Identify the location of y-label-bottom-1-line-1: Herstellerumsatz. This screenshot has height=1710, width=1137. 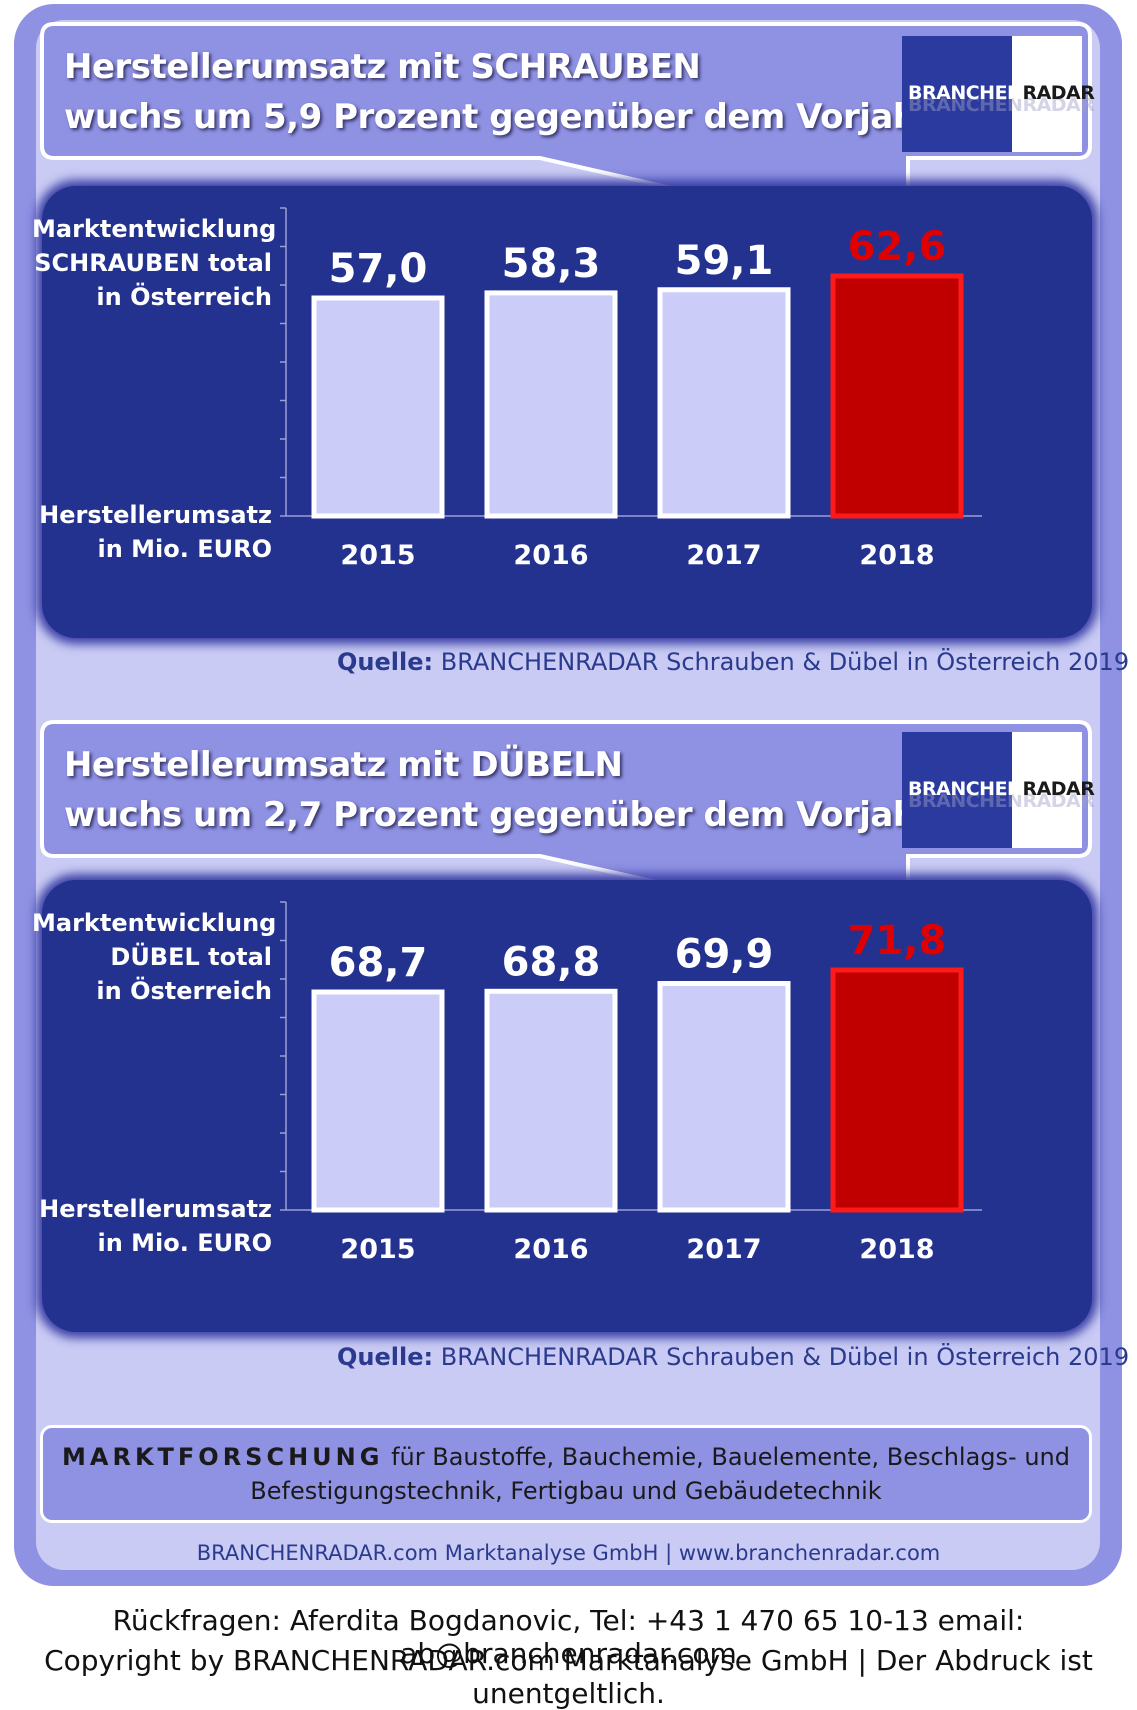
(155, 515).